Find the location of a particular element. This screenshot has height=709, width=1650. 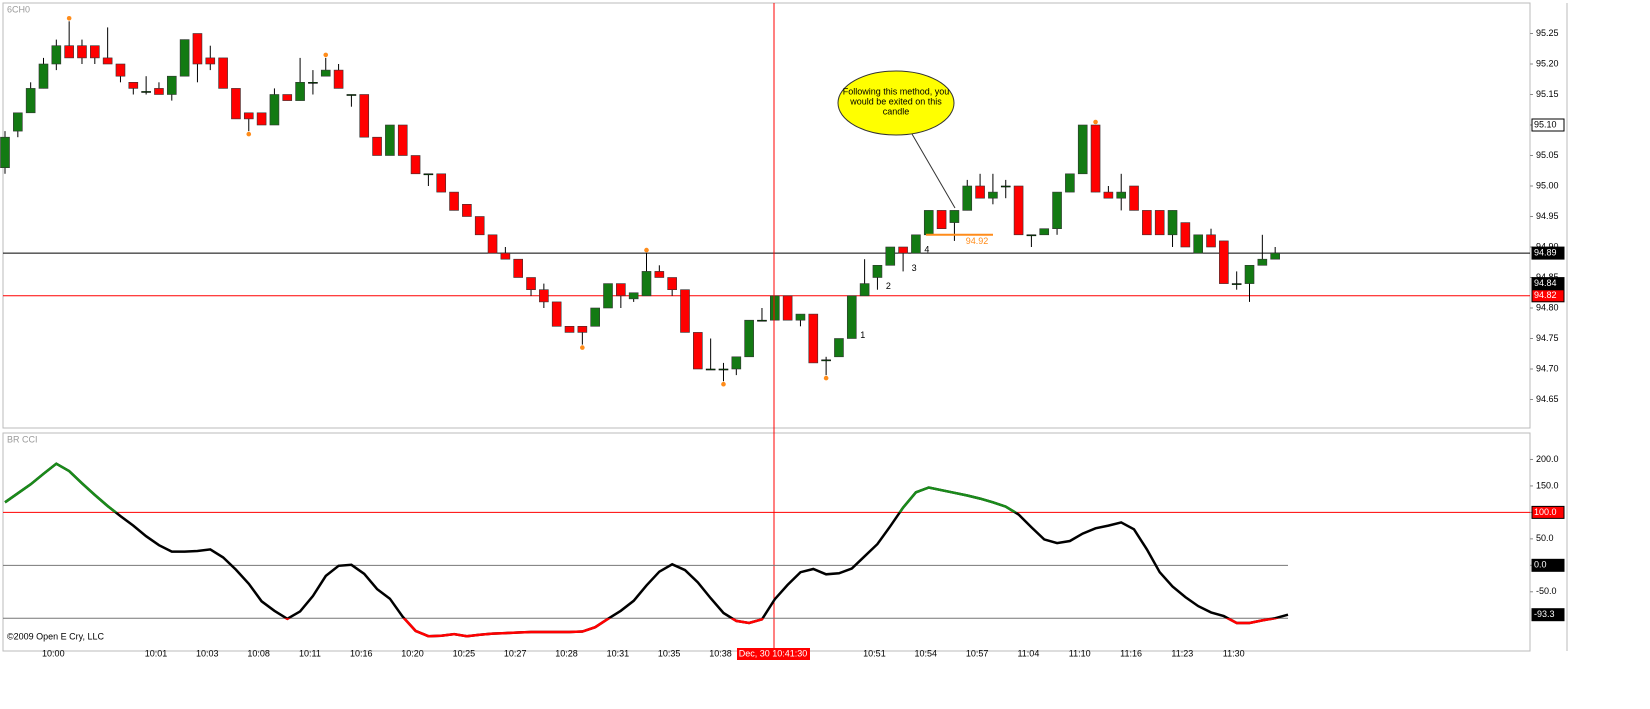

x-tick-label: 11:04 is located at coordinates (1028, 653).